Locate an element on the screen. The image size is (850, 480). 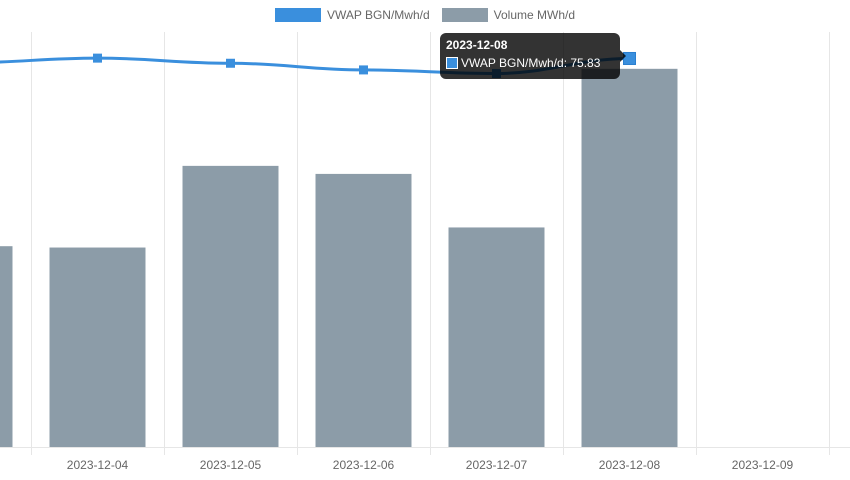
tooltip-label: VWAP BGN/Mwh/d: 75.83 is located at coordinates (531, 63).